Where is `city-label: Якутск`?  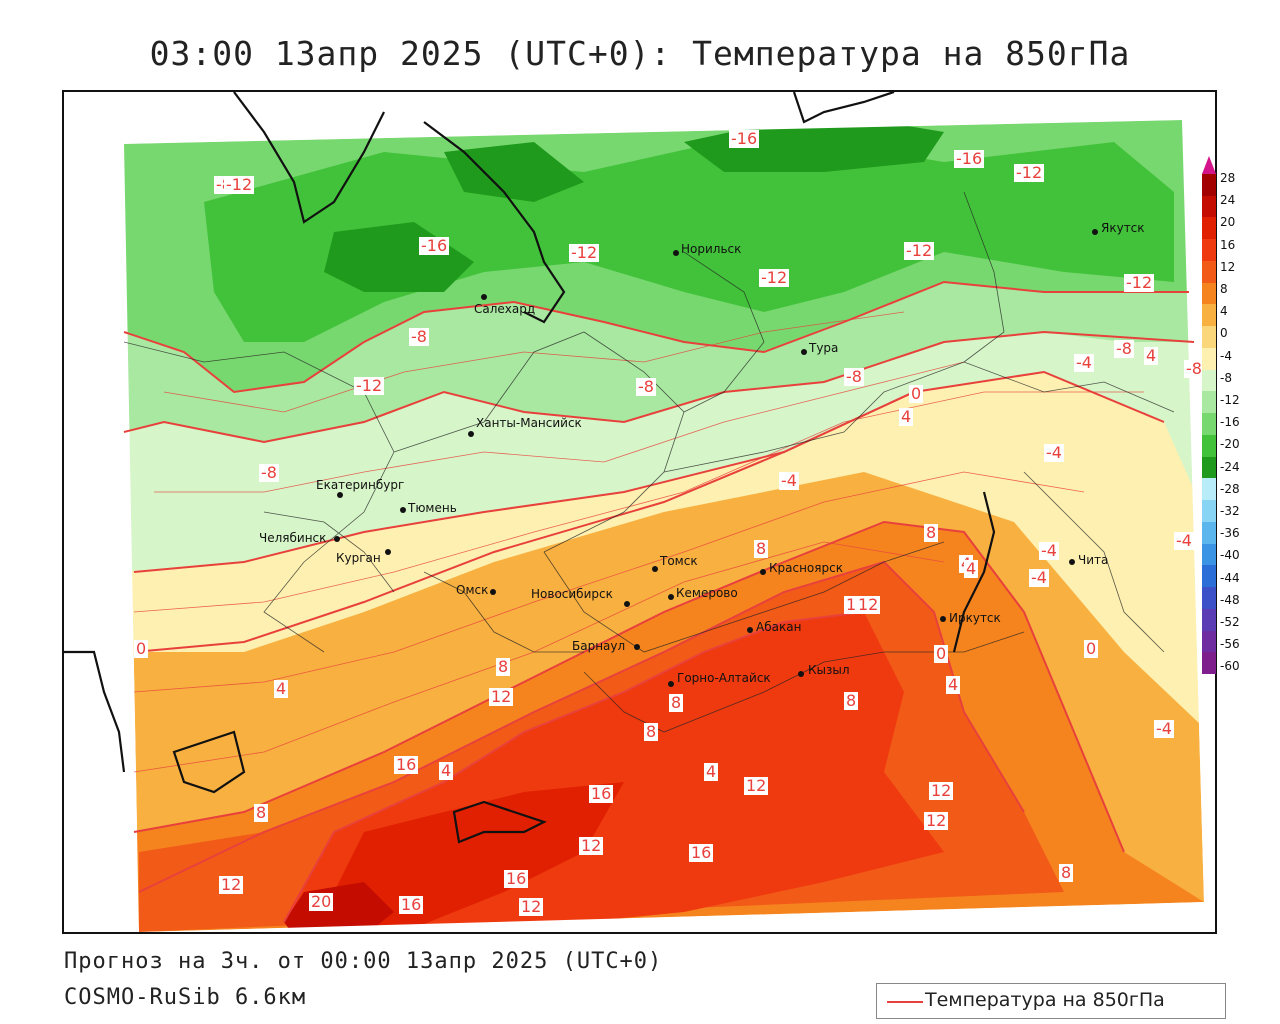 city-label: Якутск is located at coordinates (1123, 228).